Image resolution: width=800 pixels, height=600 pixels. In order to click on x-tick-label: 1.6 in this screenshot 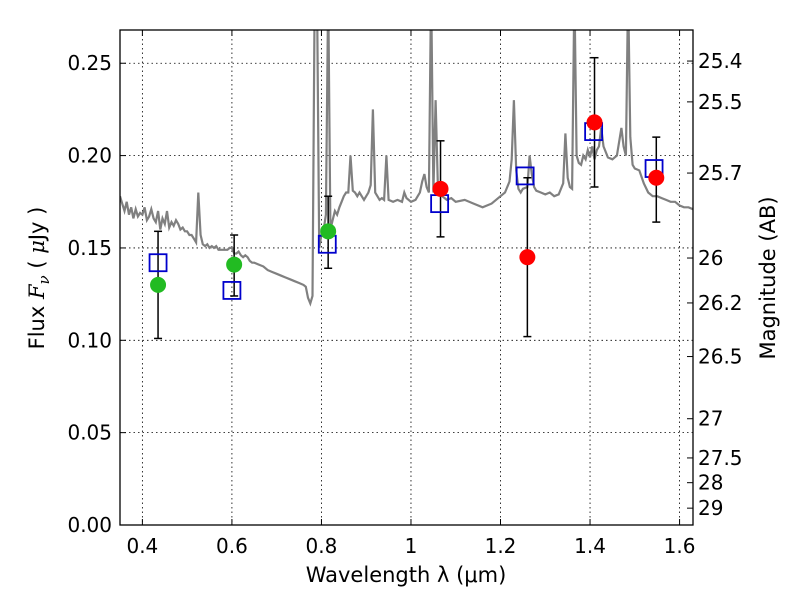, I will do `click(680, 546)`.